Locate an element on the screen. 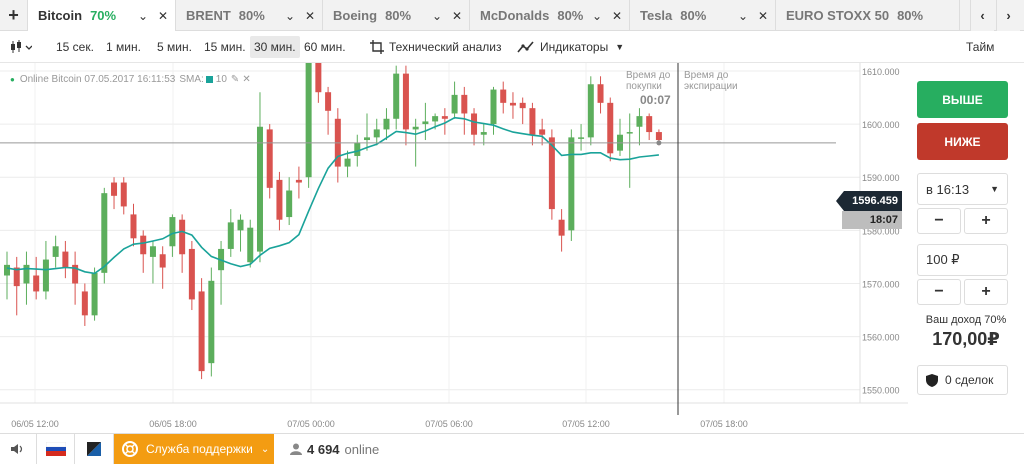 The width and height of the screenshot is (1024, 464). theme-button is located at coordinates (94, 449).